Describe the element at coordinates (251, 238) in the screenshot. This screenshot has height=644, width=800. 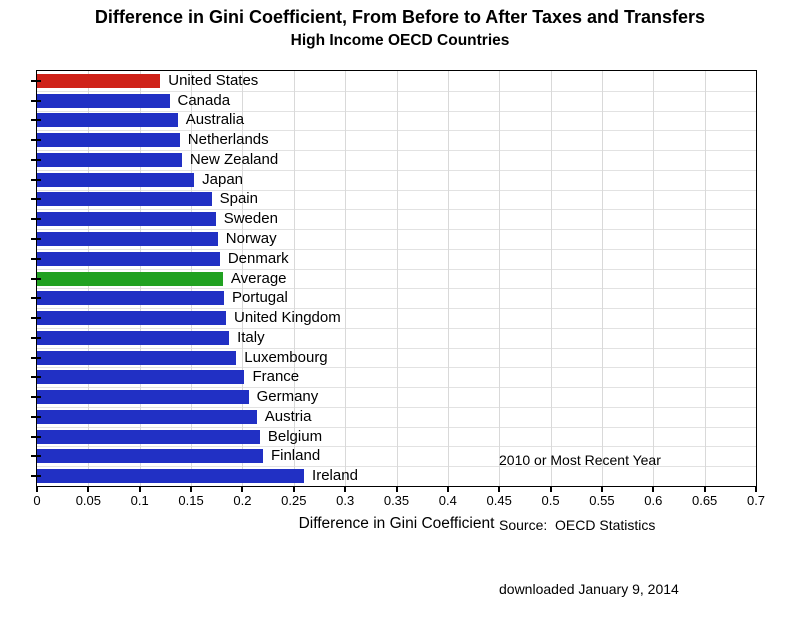
I see `bar-label: Norway` at that location.